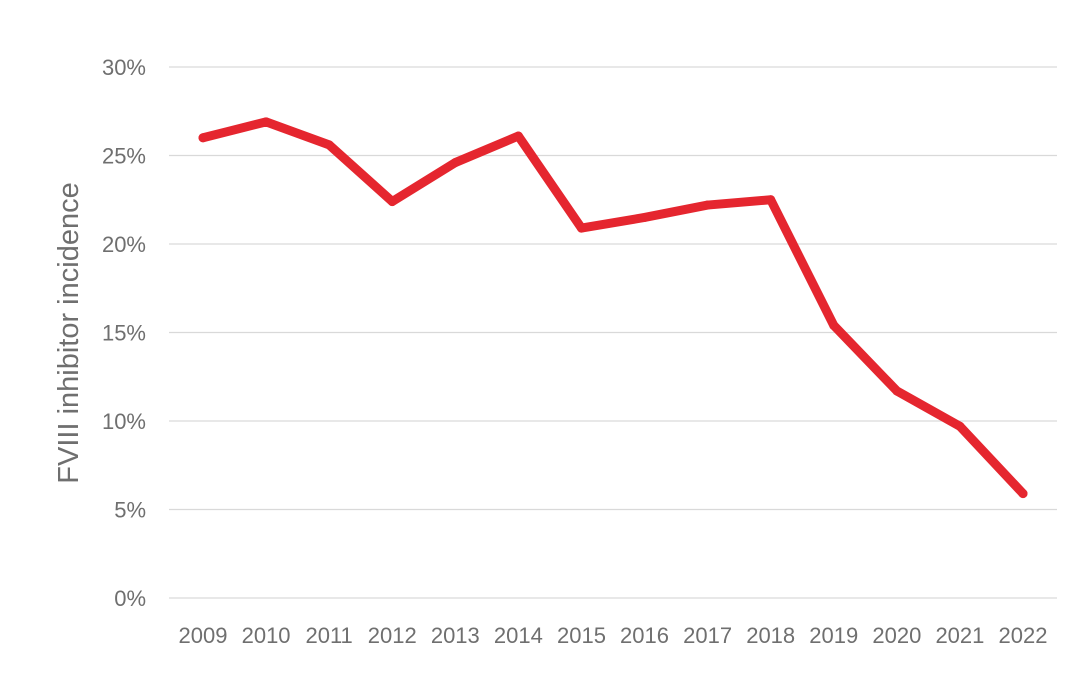  I want to click on x-tick-label: 2019, so click(833, 635).